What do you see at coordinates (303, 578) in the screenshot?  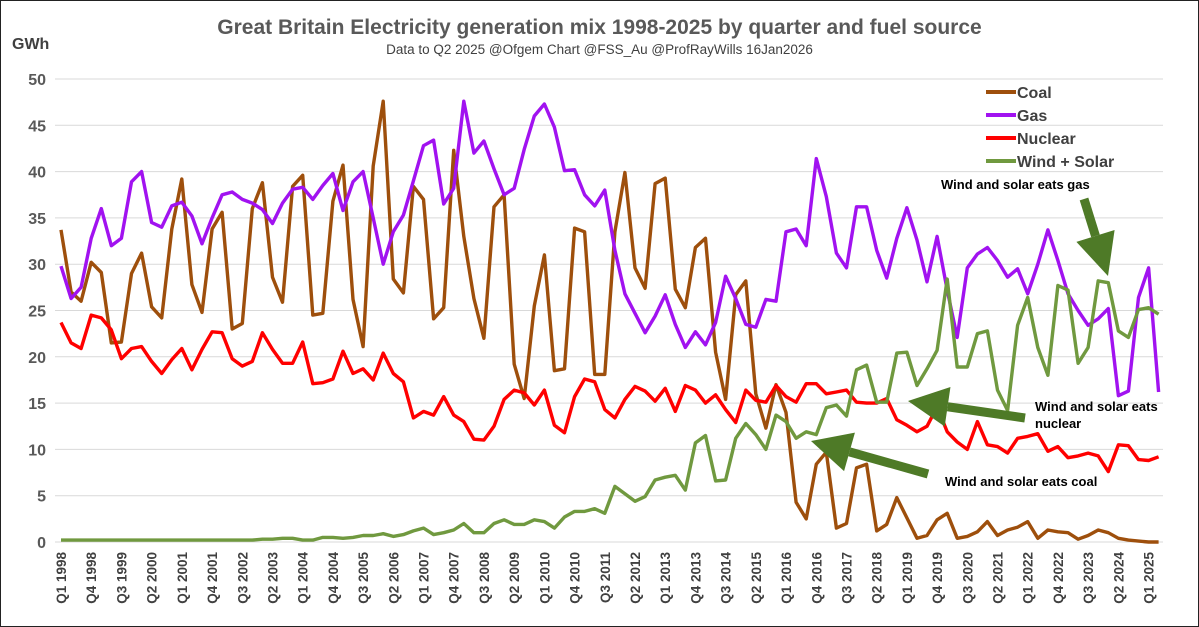 I see `x-tick-label: Q1 2004` at bounding box center [303, 578].